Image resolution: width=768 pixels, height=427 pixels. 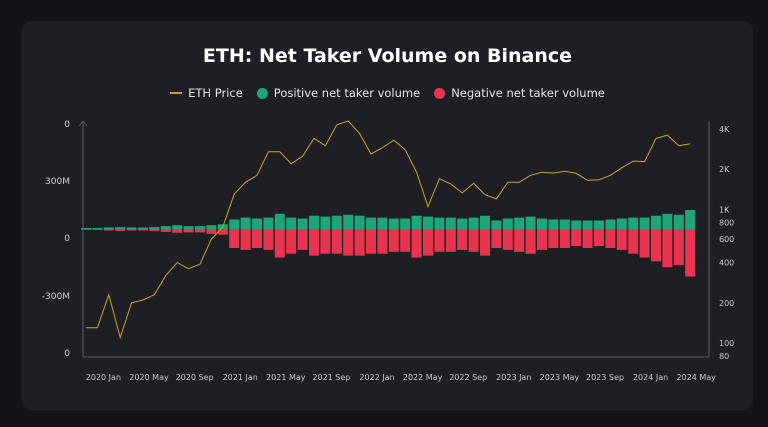 What do you see at coordinates (726, 222) in the screenshot?
I see `right-tick-label: 800` at bounding box center [726, 222].